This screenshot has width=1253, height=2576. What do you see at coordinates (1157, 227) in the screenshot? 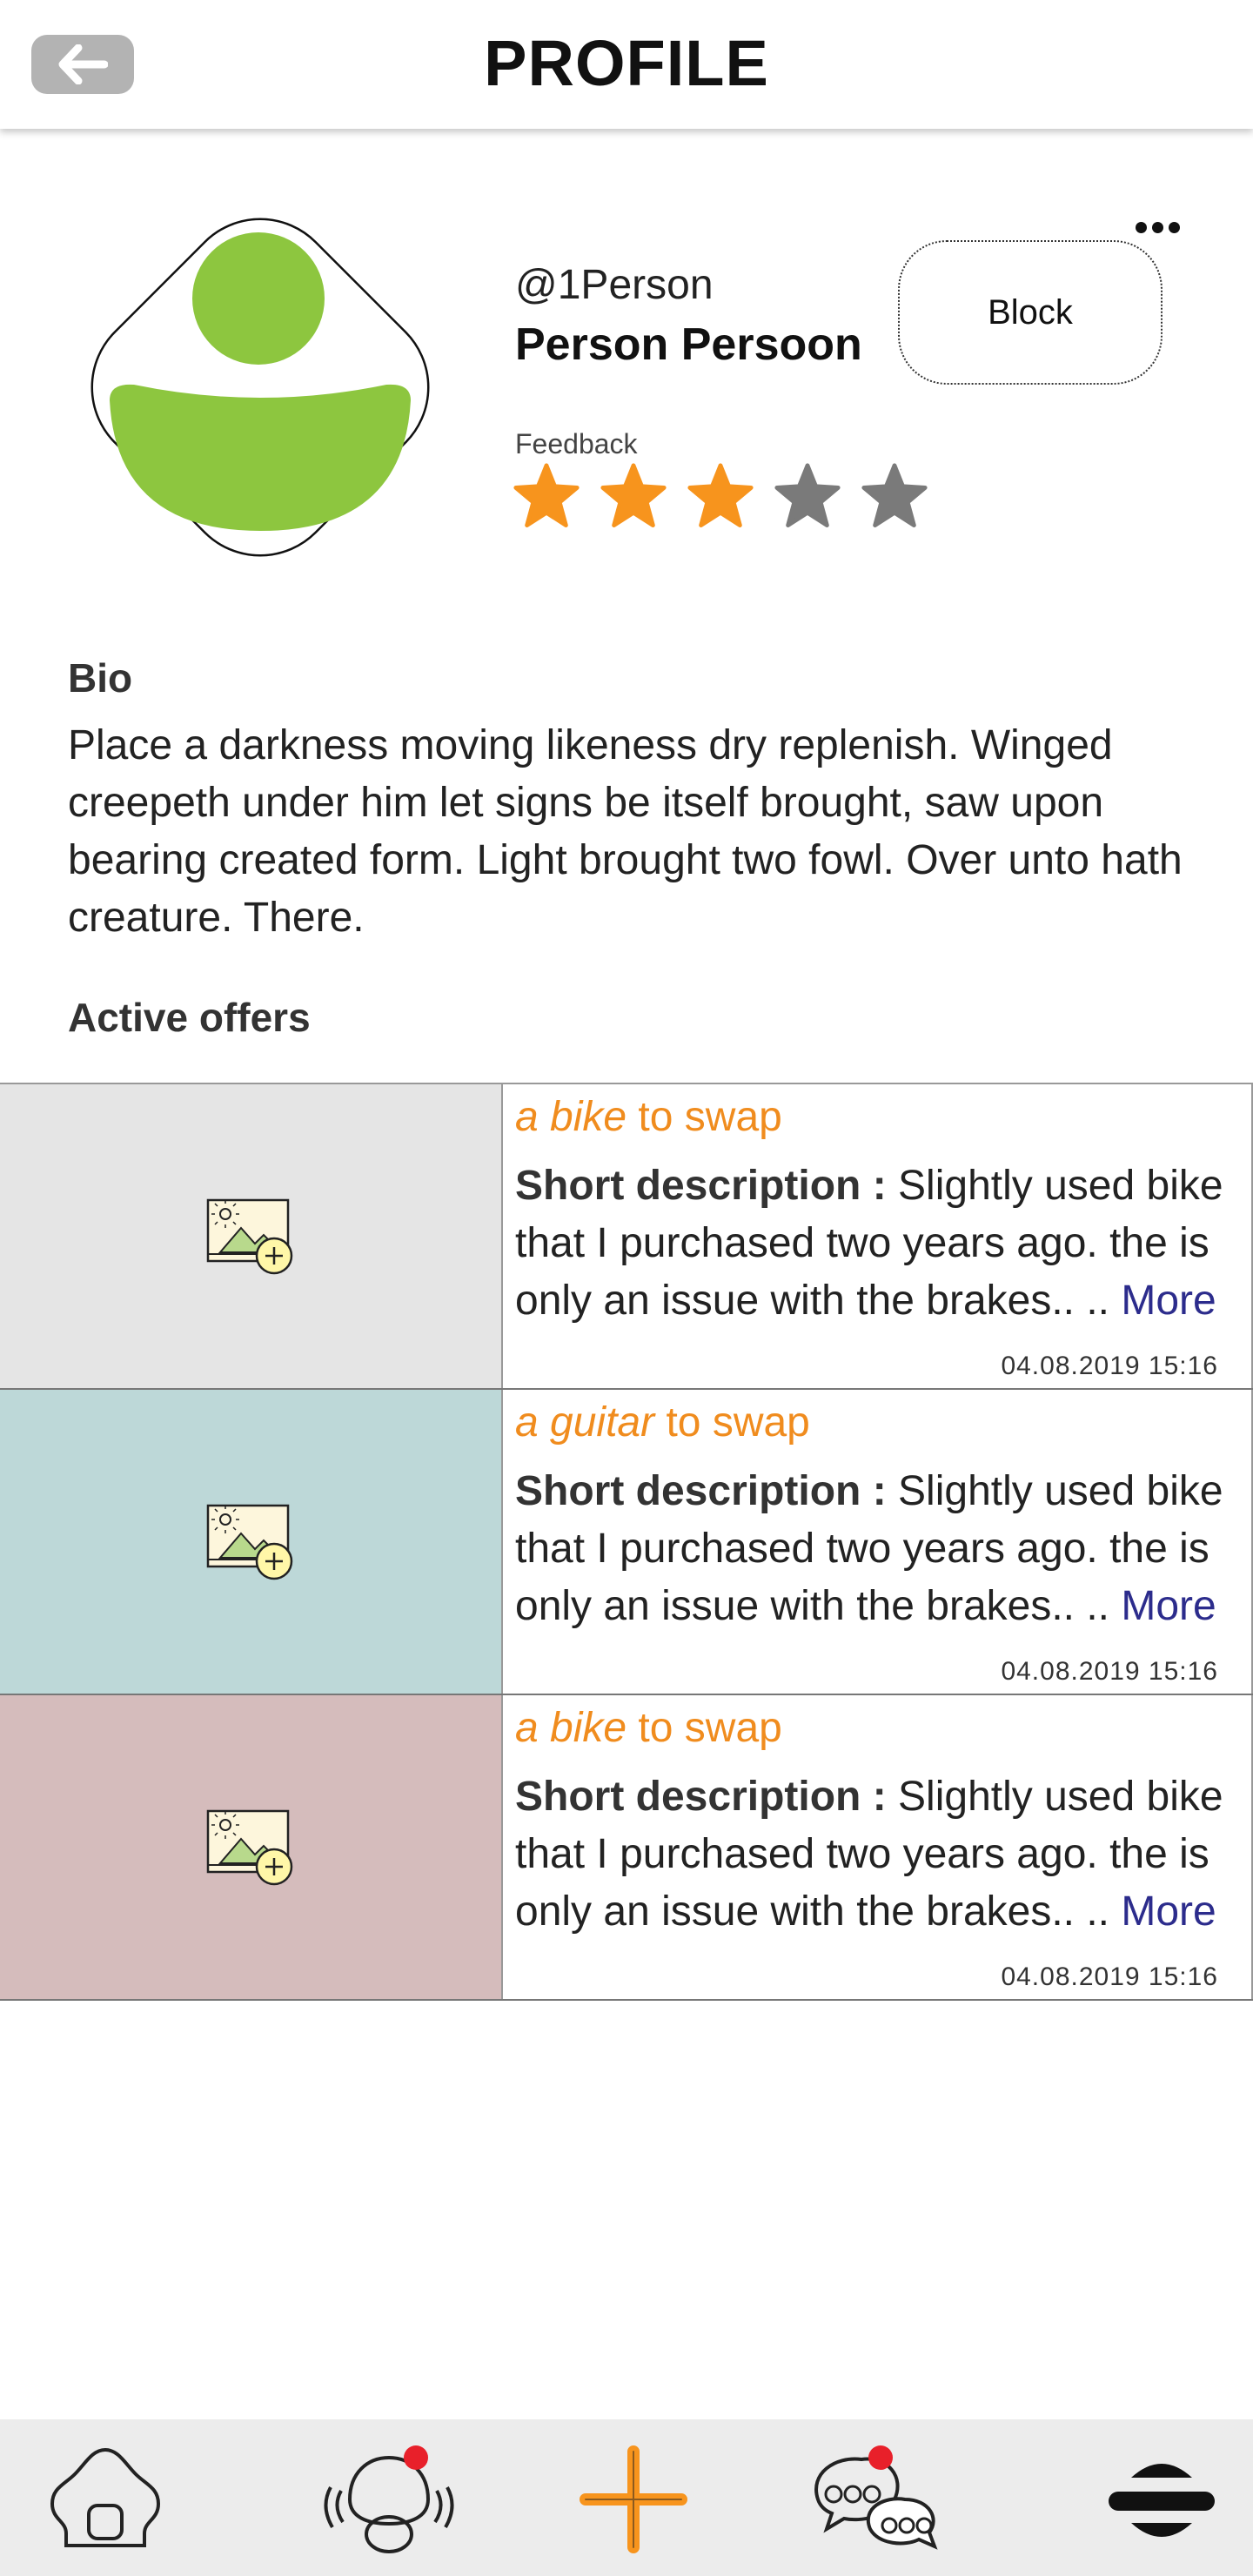
I see `more-options-icon` at bounding box center [1157, 227].